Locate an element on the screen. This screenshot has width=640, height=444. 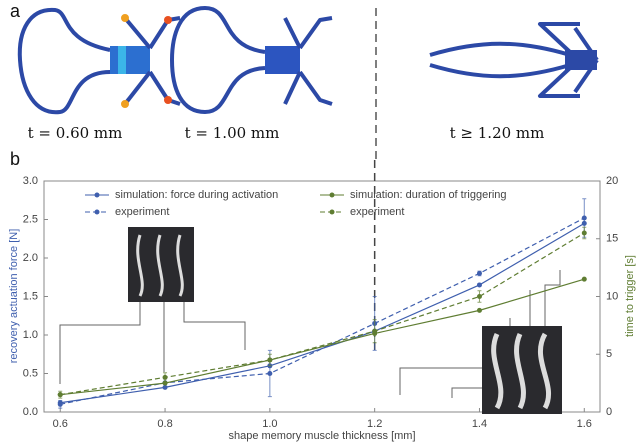
x-tick-label: 1.2 is located at coordinates (374, 424).